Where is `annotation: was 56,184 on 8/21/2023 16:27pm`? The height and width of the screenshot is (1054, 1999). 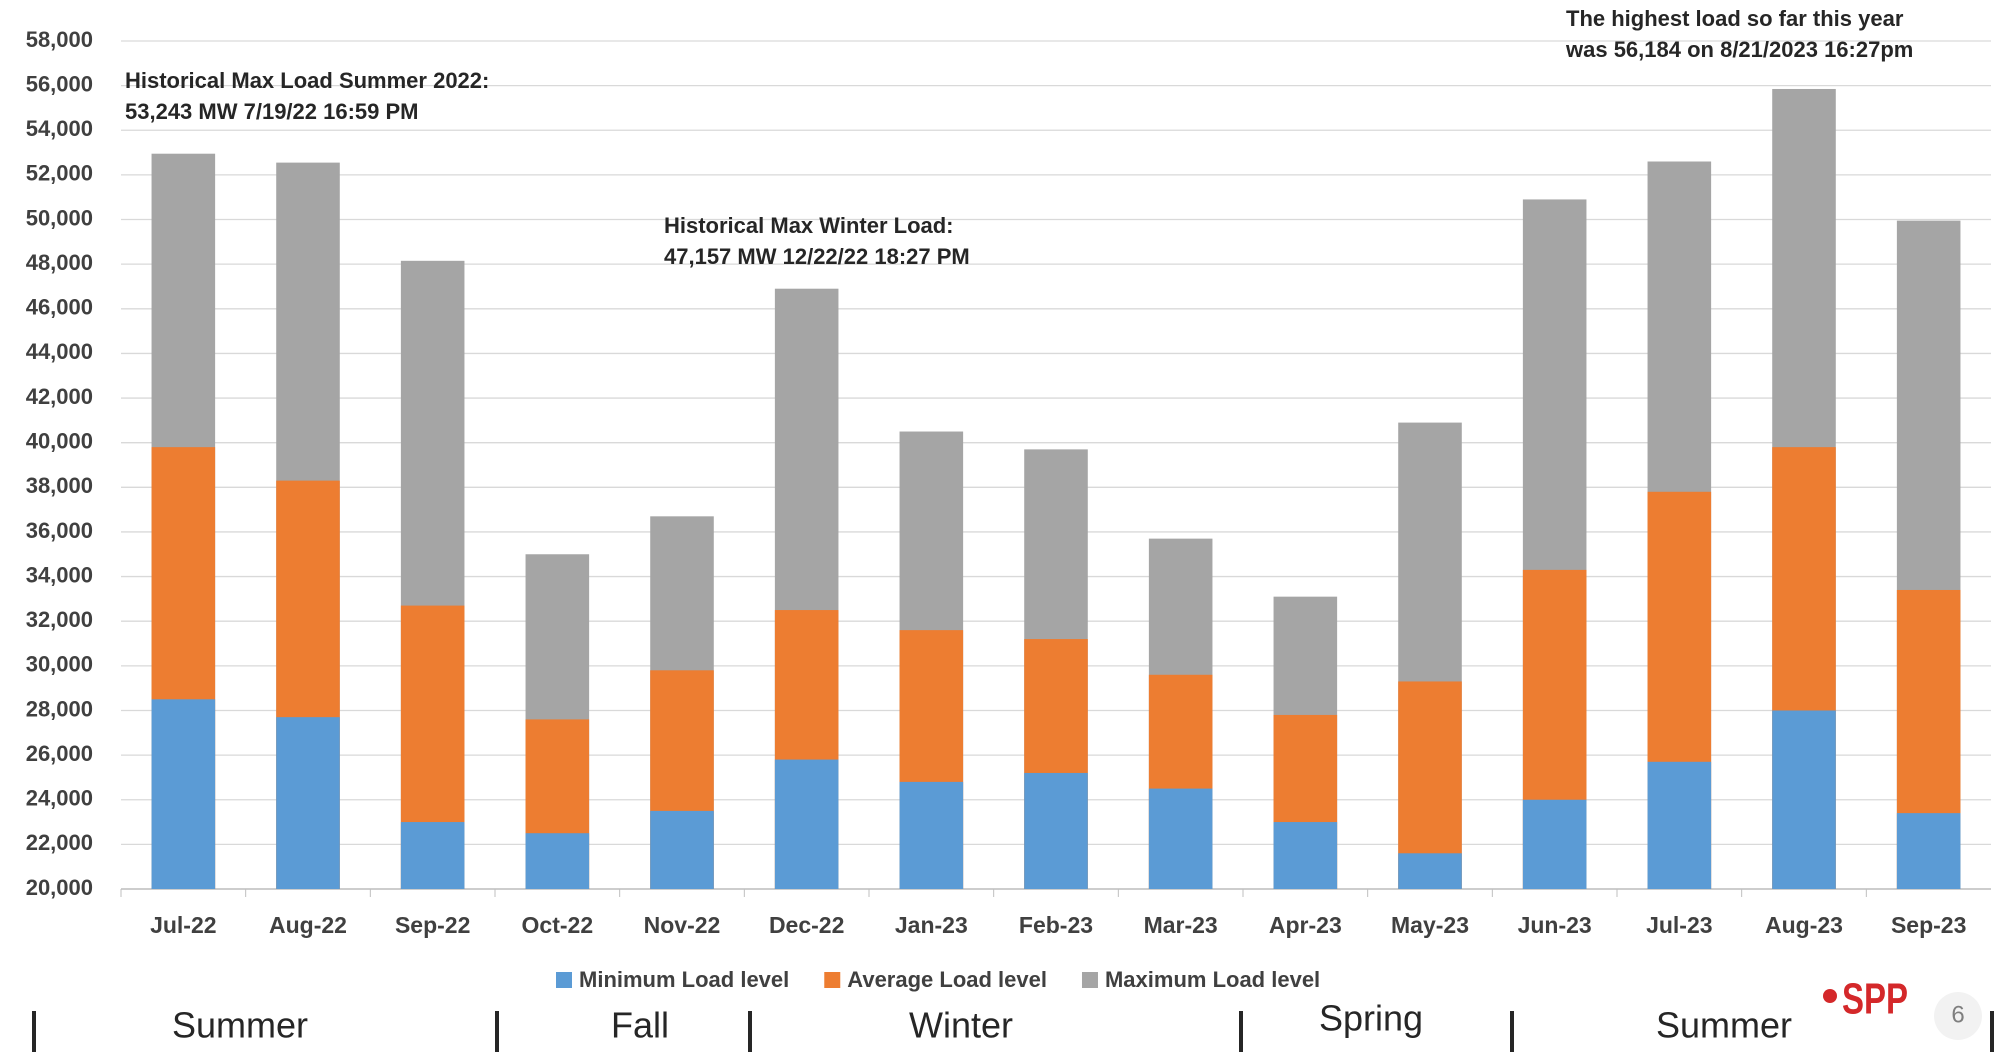 annotation: was 56,184 on 8/21/2023 16:27pm is located at coordinates (1739, 49).